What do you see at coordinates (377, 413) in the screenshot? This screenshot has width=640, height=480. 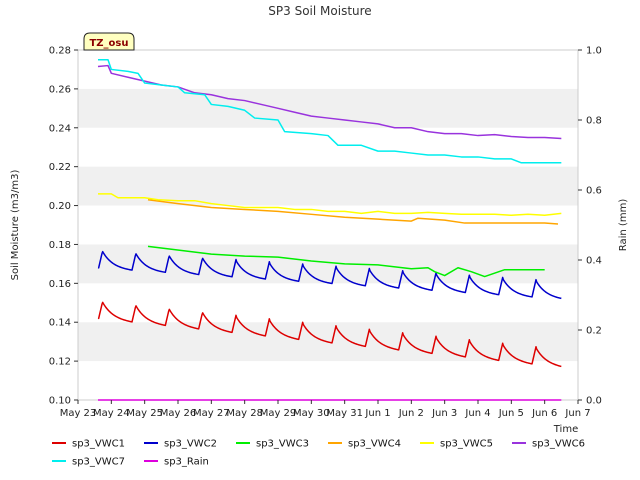 I see `x-tick-label: Jun 1` at bounding box center [377, 413].